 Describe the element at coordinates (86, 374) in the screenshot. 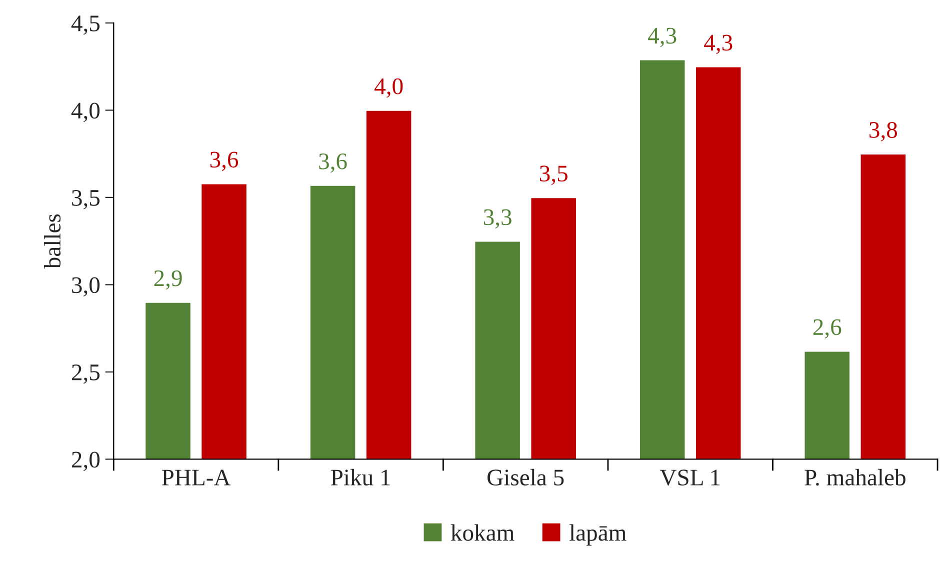

I see `y-tick-label: 2,5` at that location.